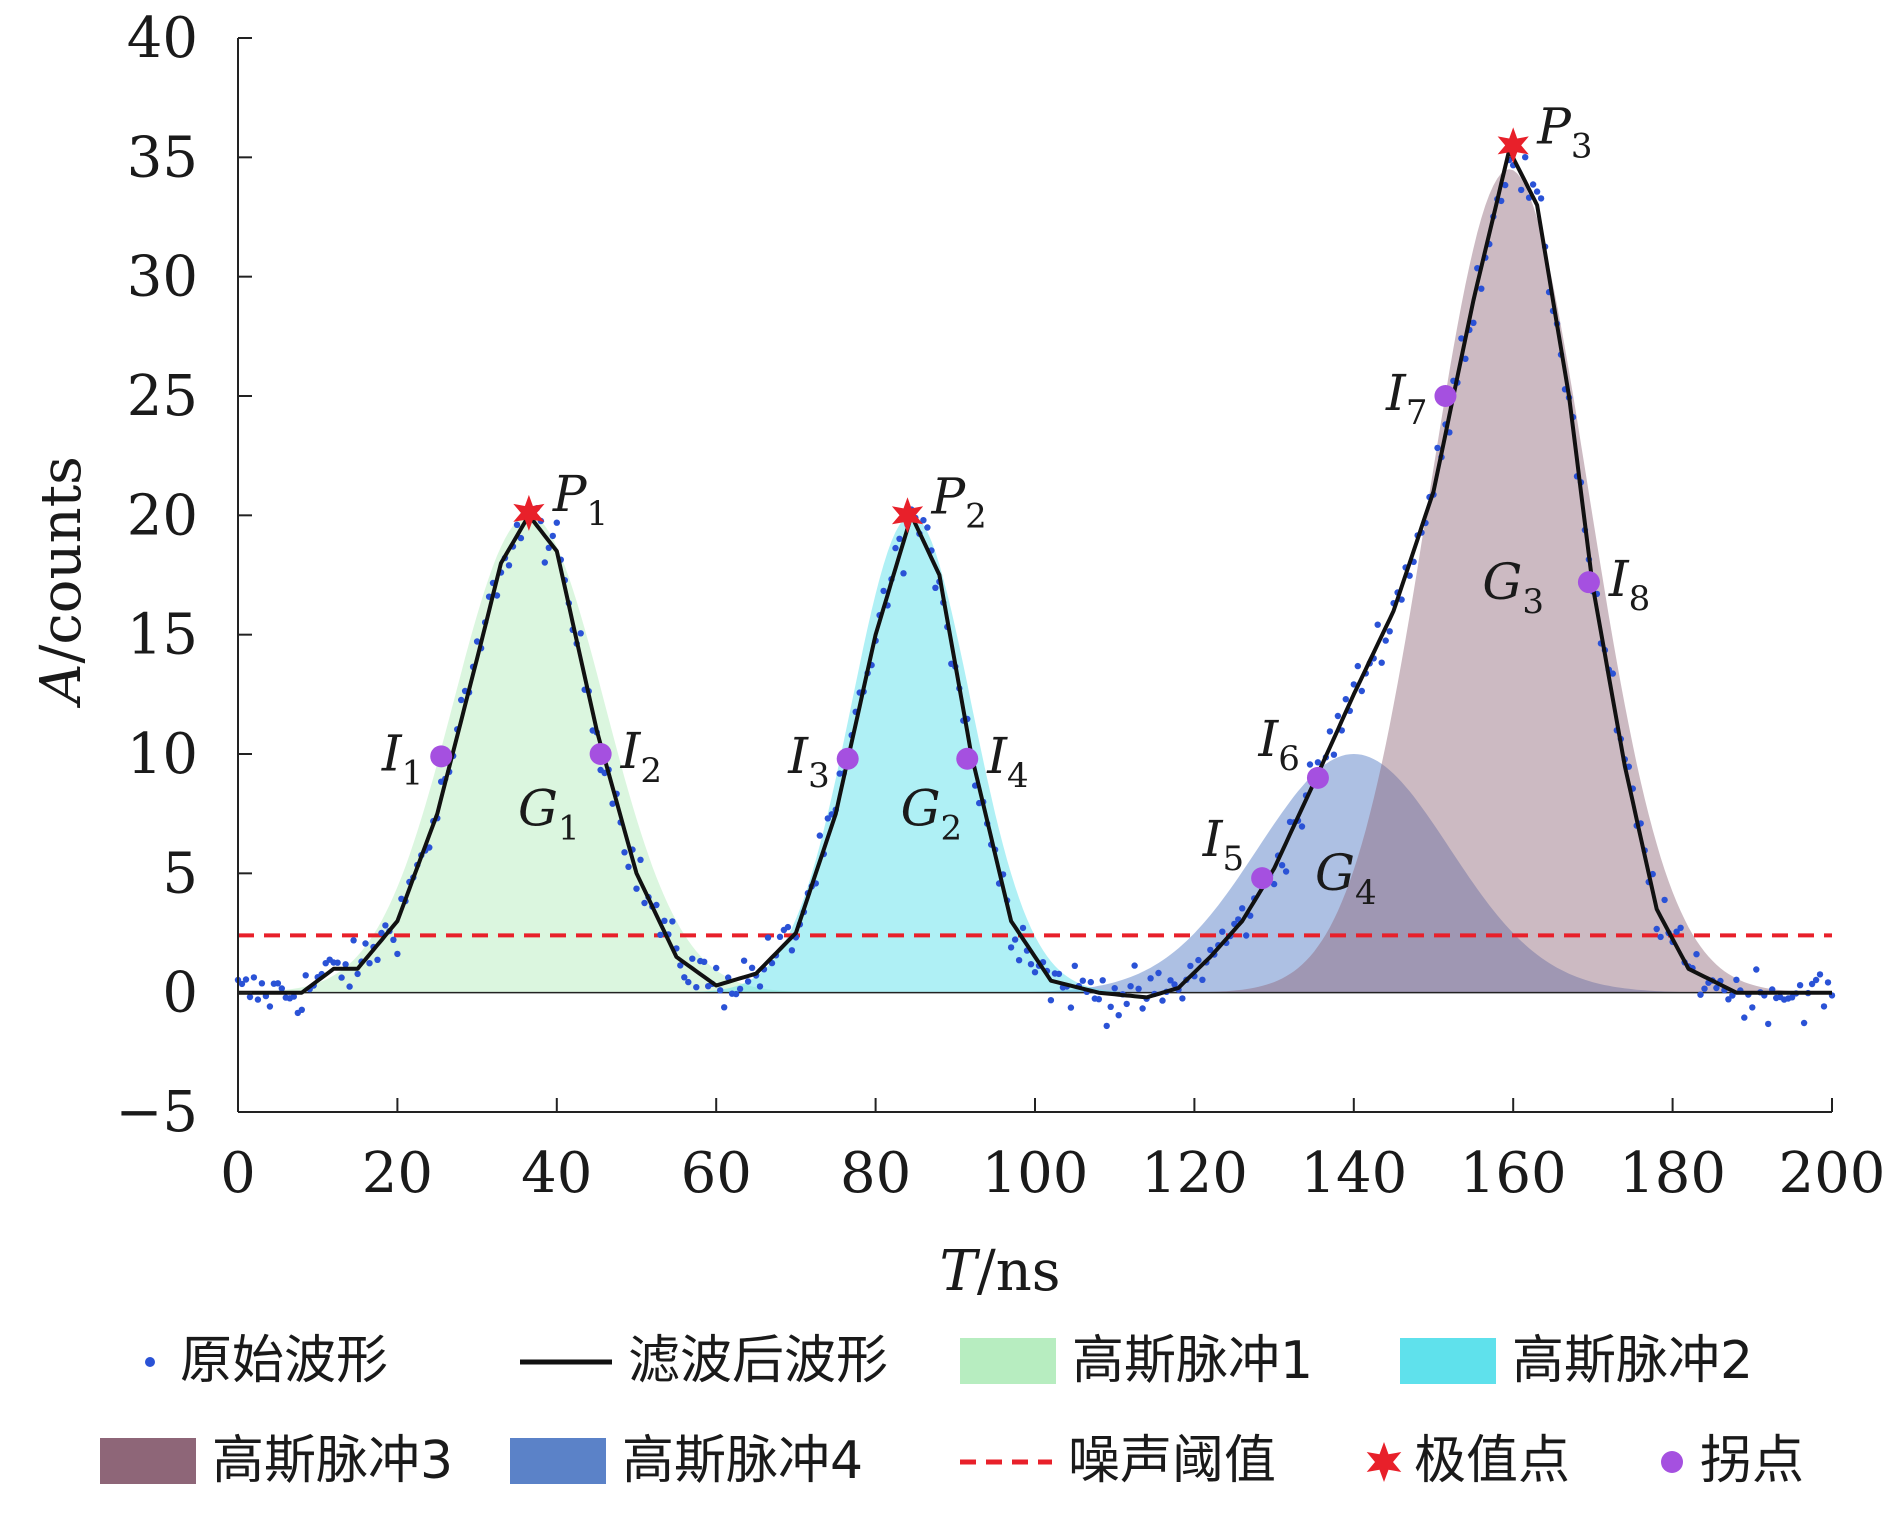 The image size is (1890, 1521). Describe the element at coordinates (808, 761) in the screenshot. I see `inflection-label-3: I3` at that location.